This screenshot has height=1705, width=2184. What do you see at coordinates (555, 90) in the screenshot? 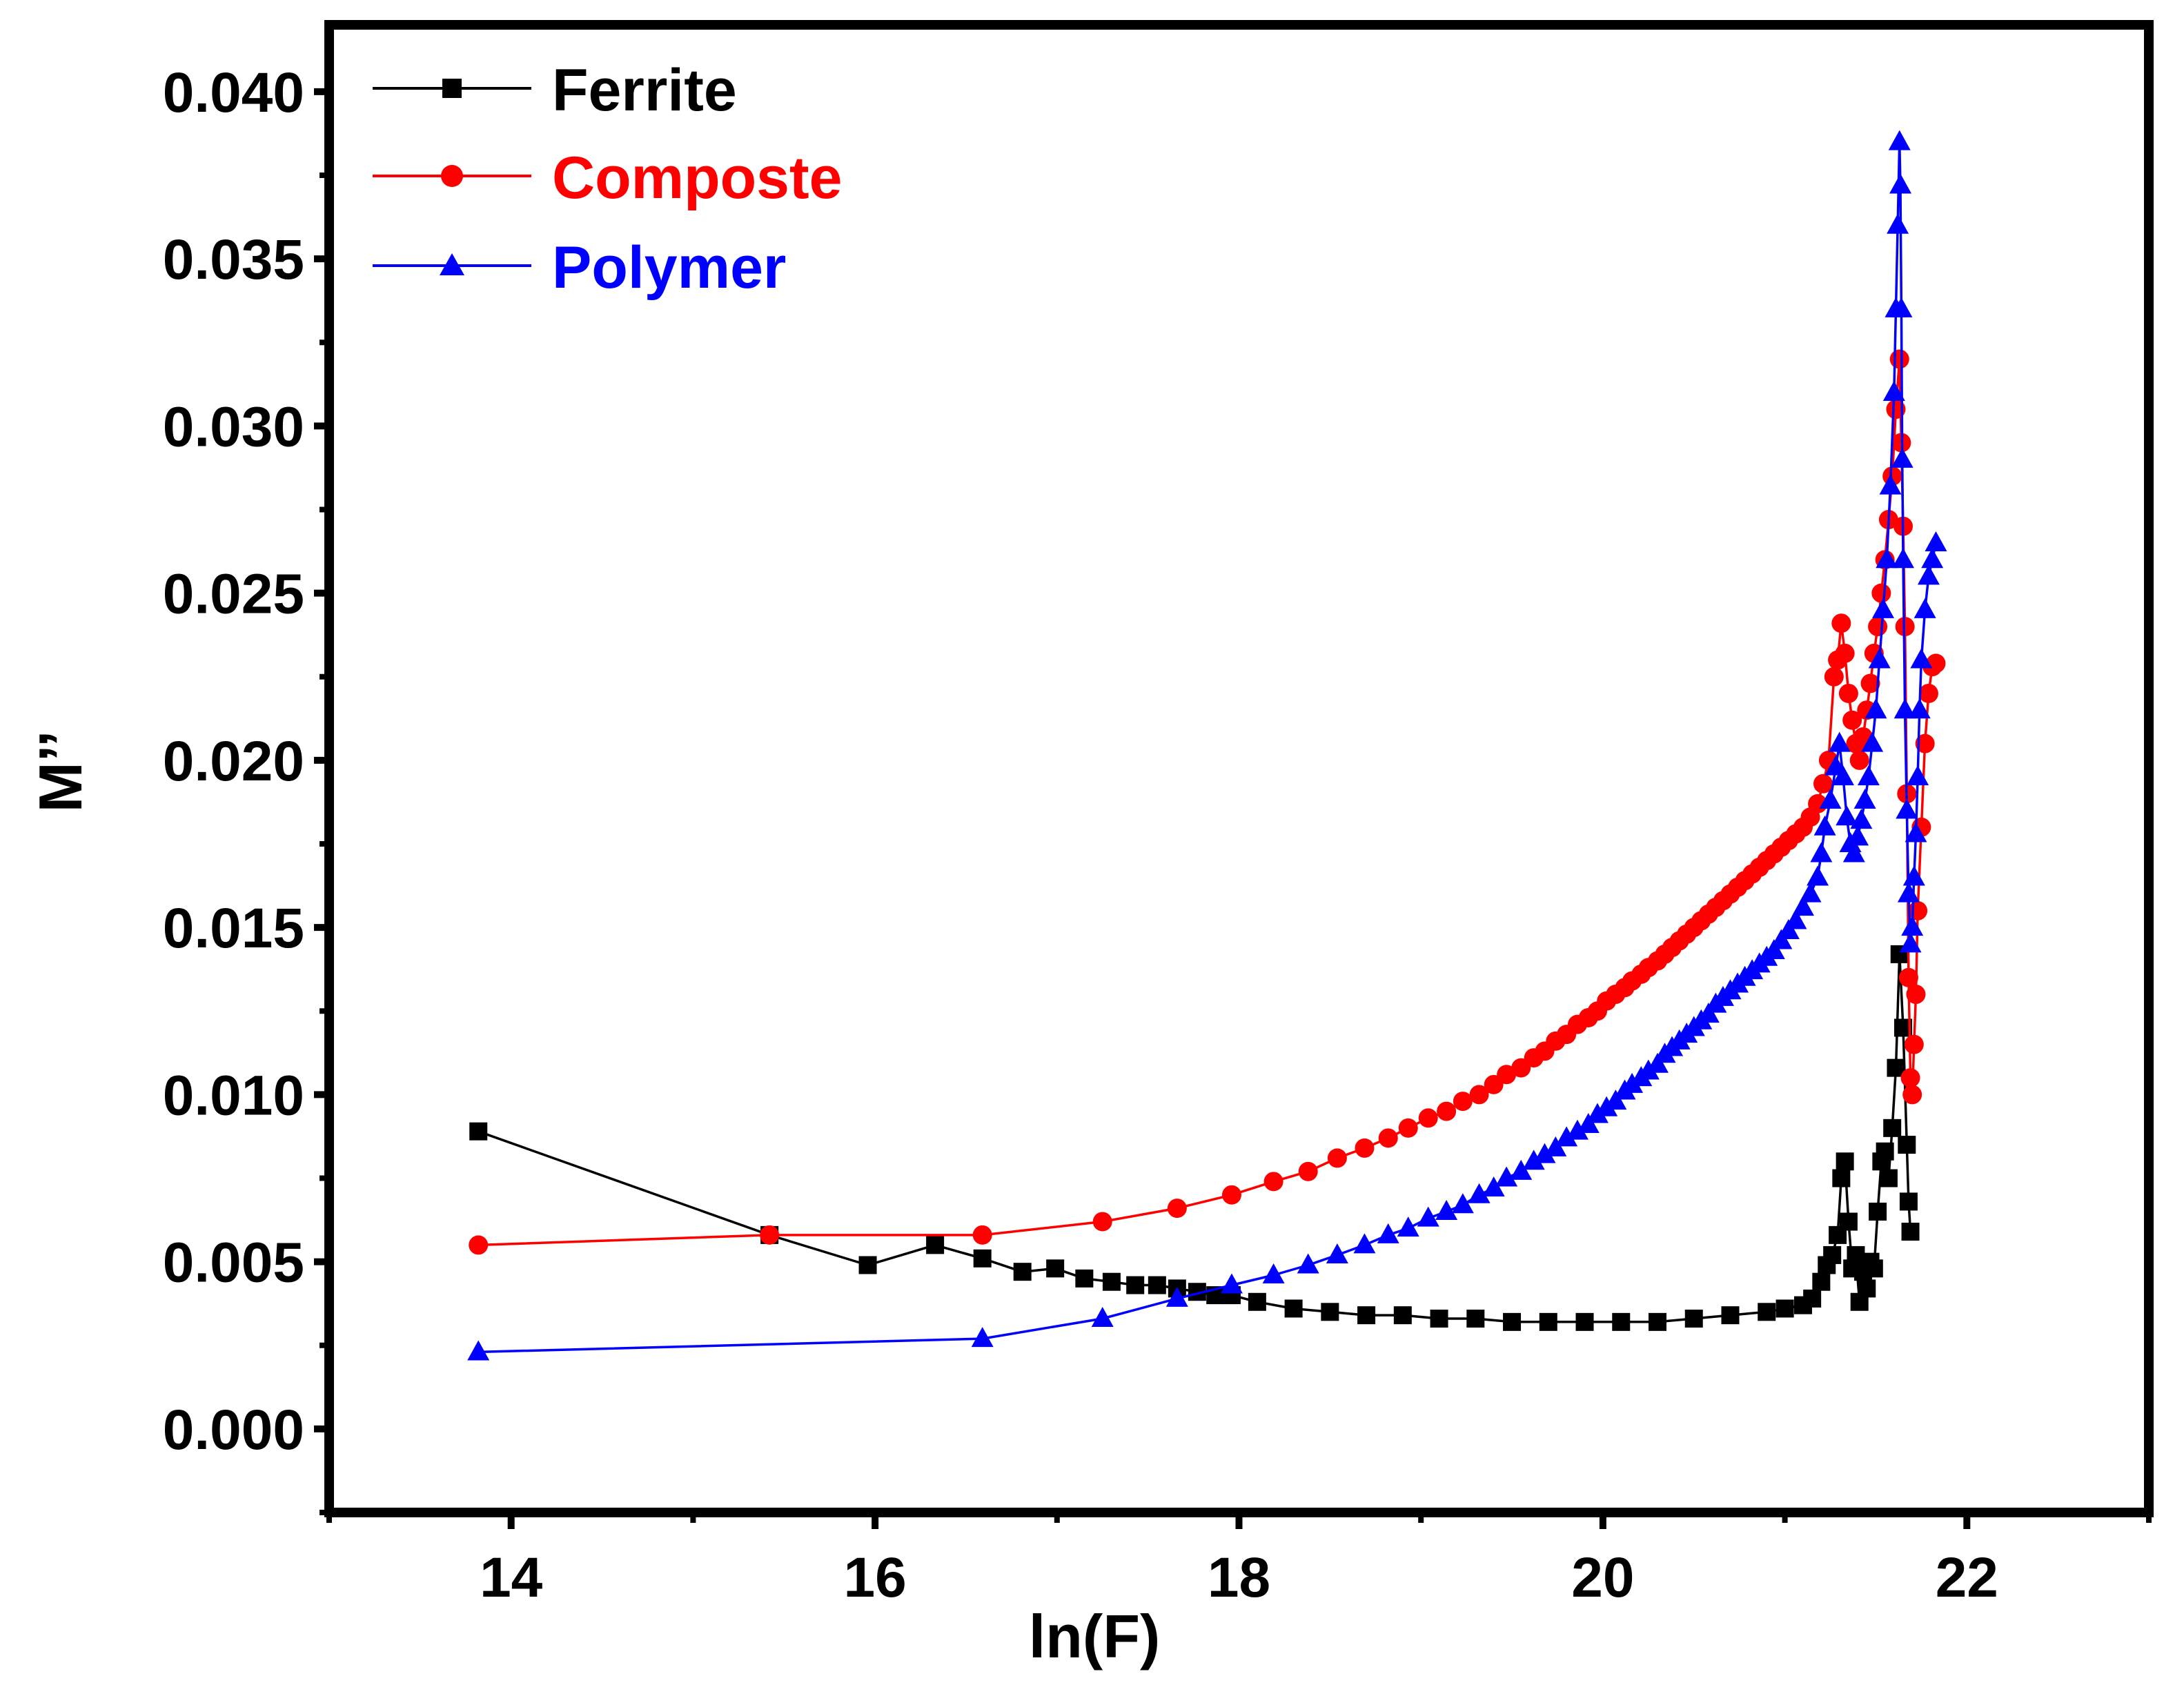
I see `legend-item-ferrite: Ferrite` at bounding box center [555, 90].